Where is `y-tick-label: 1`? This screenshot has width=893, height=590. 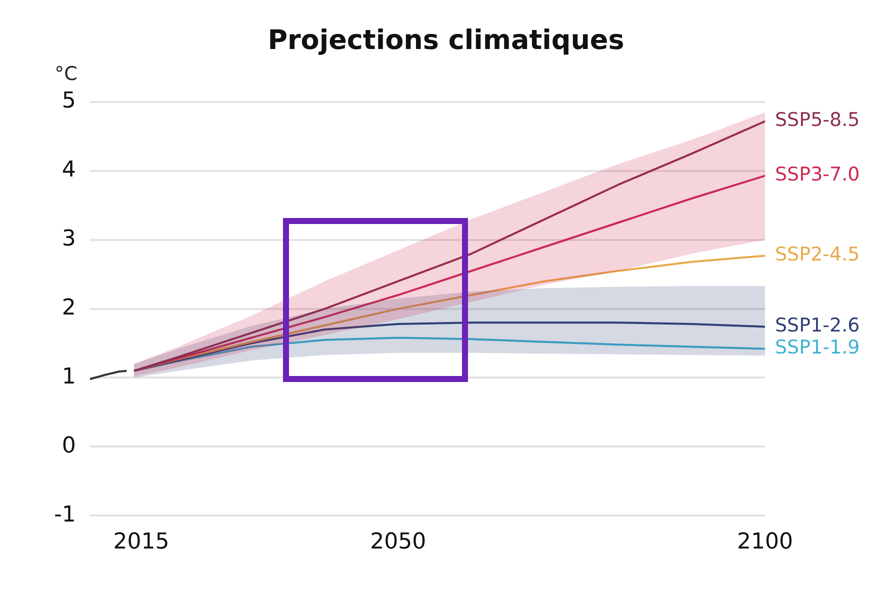
y-tick-label: 1 is located at coordinates (69, 377).